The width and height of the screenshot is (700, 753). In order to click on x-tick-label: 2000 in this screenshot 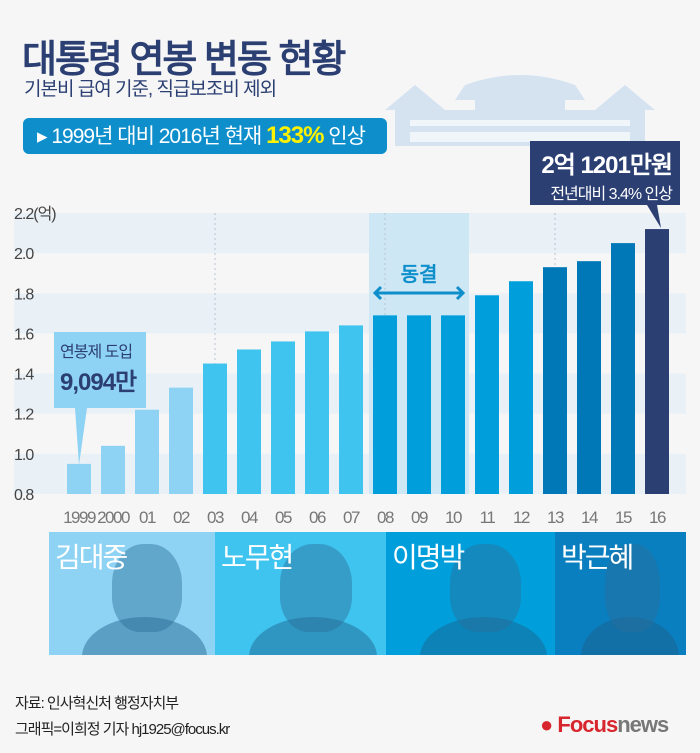, I will do `click(113, 517)`.